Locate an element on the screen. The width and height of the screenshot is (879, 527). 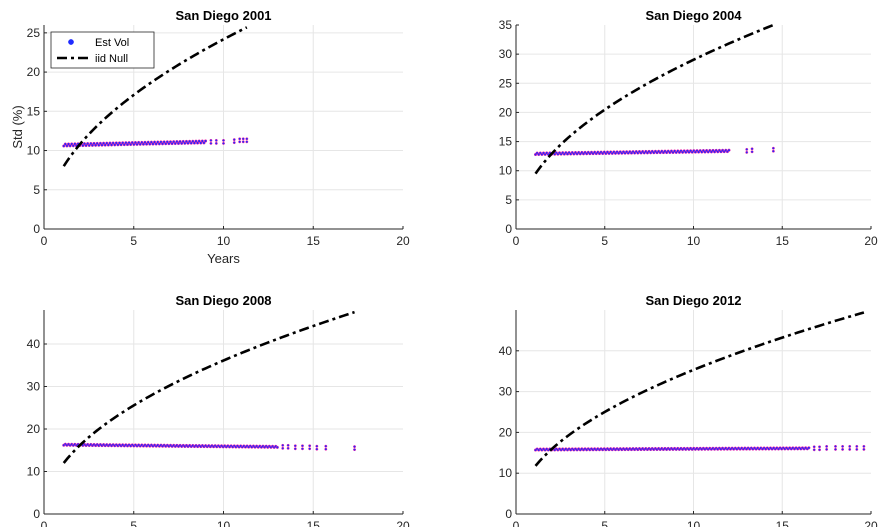
est-vol-series is located at coordinates (654, 151).